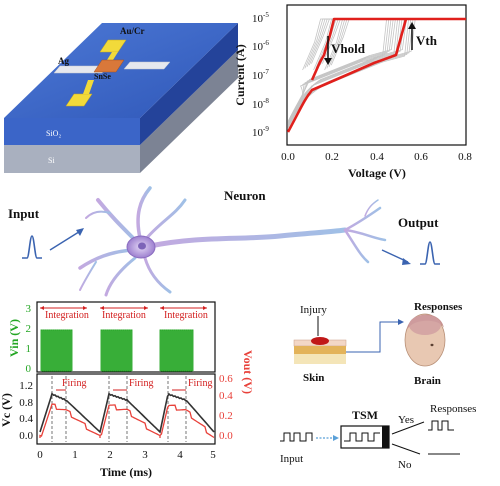 The height and width of the screenshot is (486, 500). I want to click on vc-ytick: 1.2, so click(26, 386).